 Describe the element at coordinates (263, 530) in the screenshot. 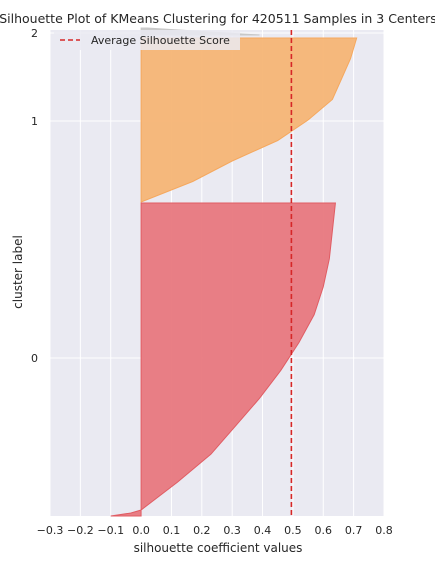

I see `x-tick-label: 0.4` at that location.